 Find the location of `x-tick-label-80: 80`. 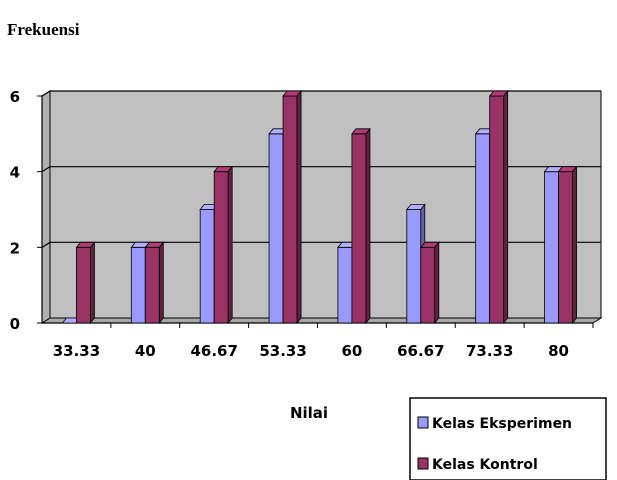

x-tick-label-80: 80 is located at coordinates (558, 351).